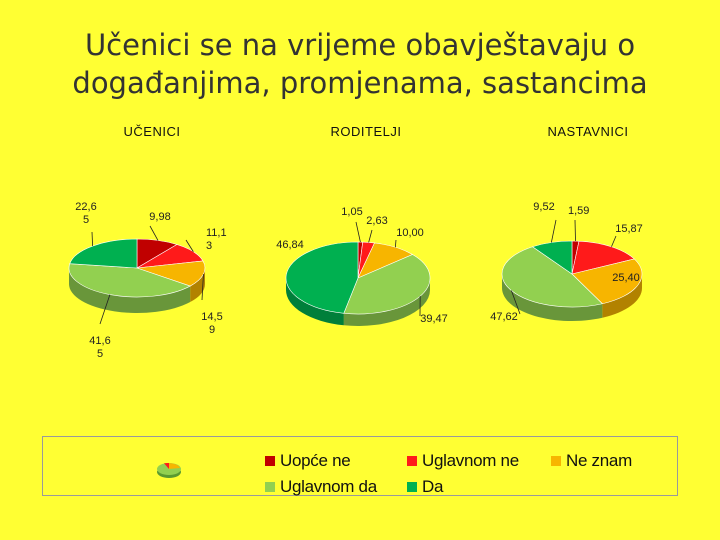  What do you see at coordinates (433, 486) in the screenshot?
I see `legend-label: Da` at bounding box center [433, 486].